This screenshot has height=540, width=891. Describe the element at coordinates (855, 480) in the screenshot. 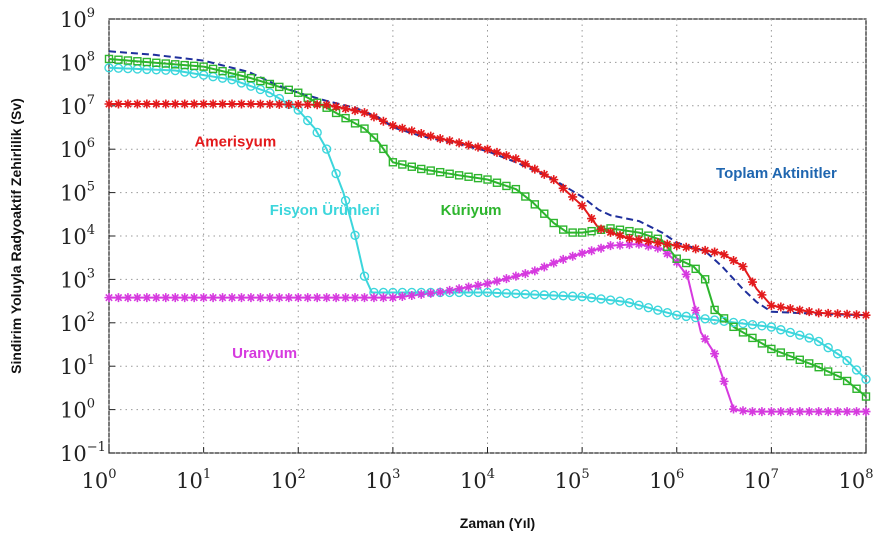

I see `x-tick-label: 108` at that location.